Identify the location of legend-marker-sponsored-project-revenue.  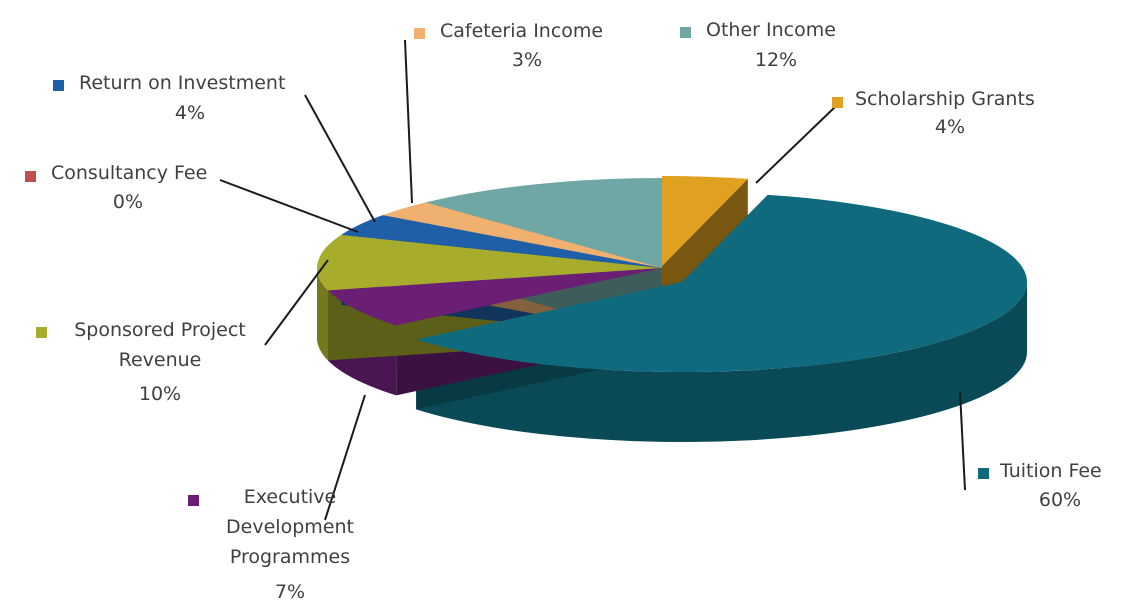
(41, 332).